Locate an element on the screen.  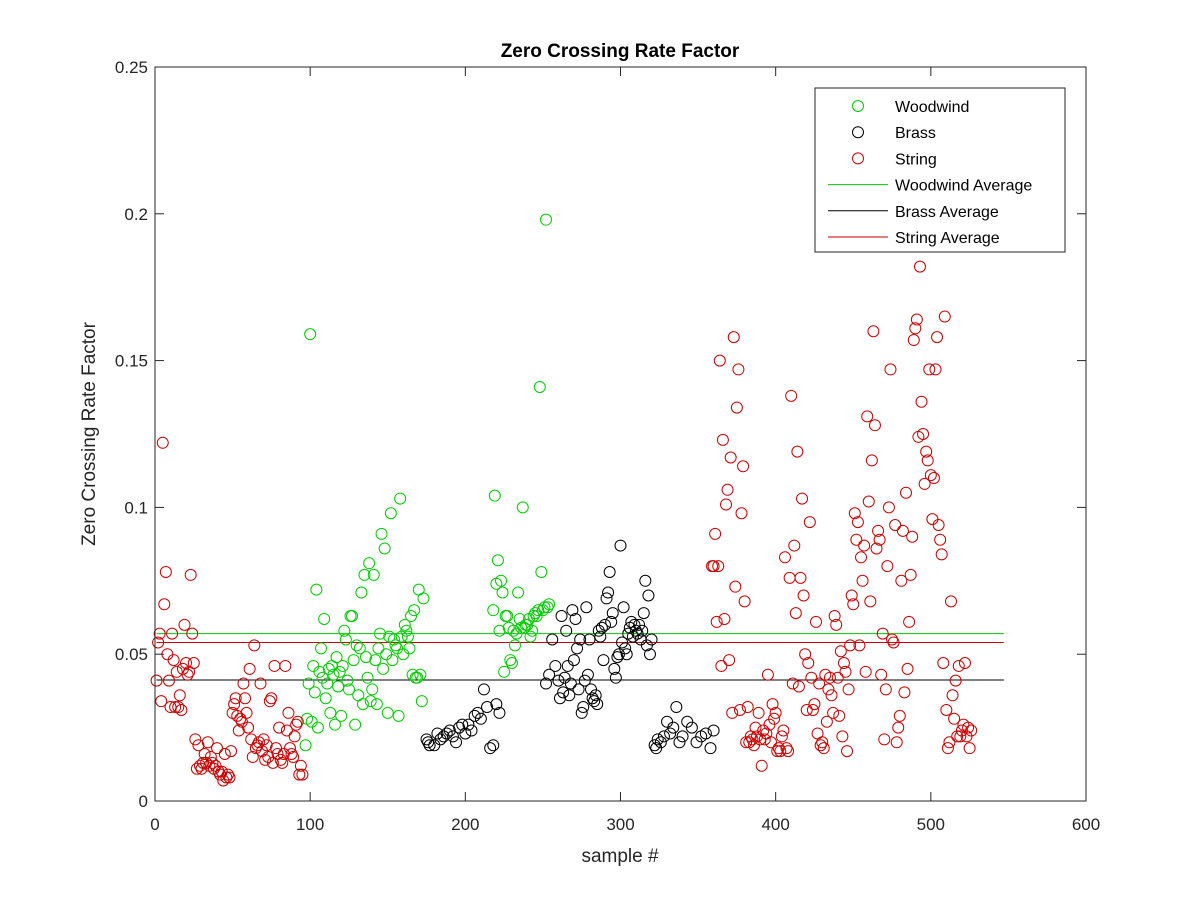
legend-string-average-label: String Average is located at coordinates (947, 238).